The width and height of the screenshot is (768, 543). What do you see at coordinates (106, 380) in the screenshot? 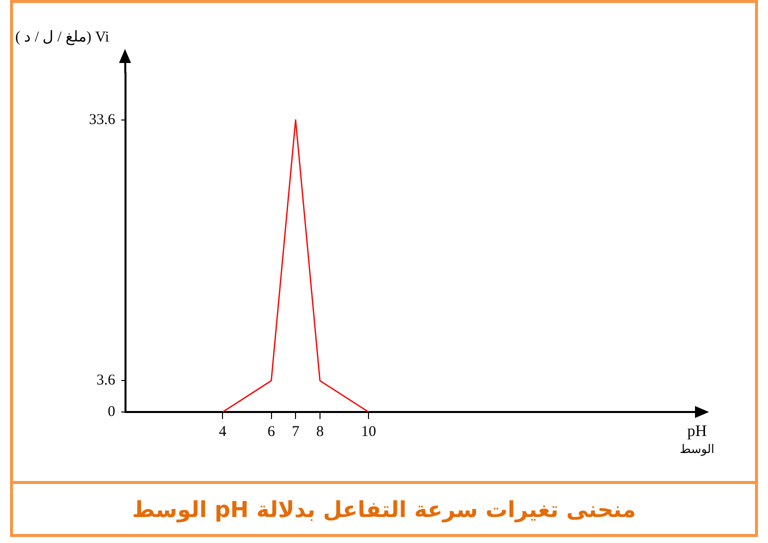
I see `y-tick-label: 3.6` at bounding box center [106, 380].